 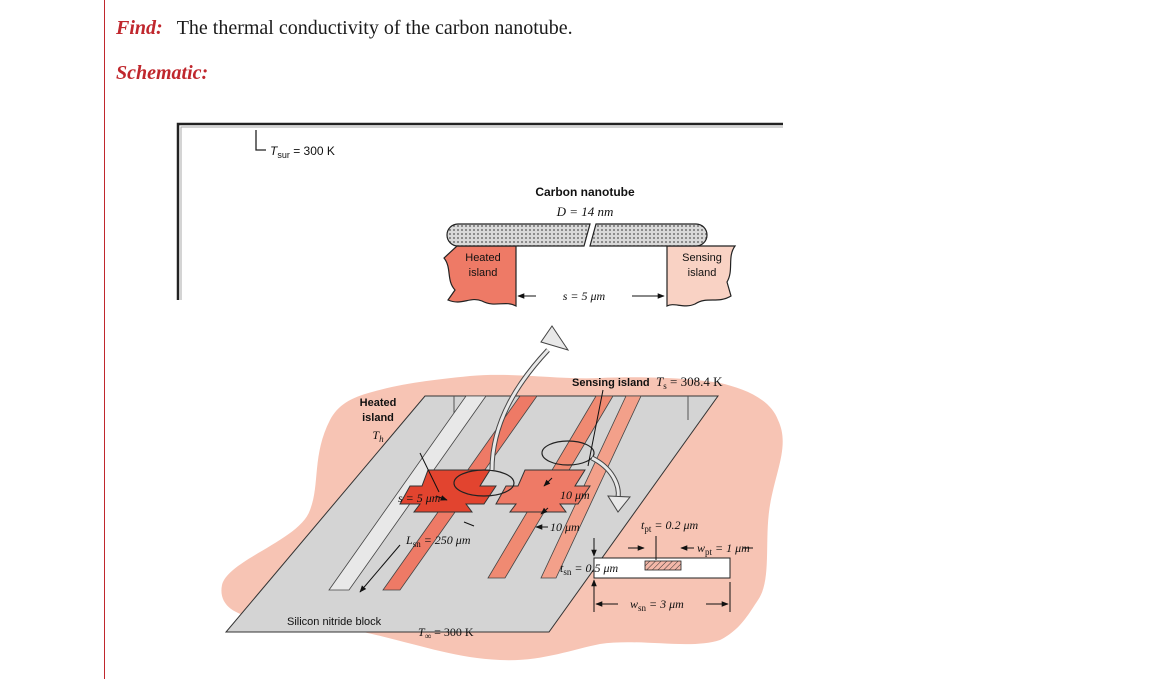 I want to click on dim-10um-1: 10 μm, so click(x=575, y=495).